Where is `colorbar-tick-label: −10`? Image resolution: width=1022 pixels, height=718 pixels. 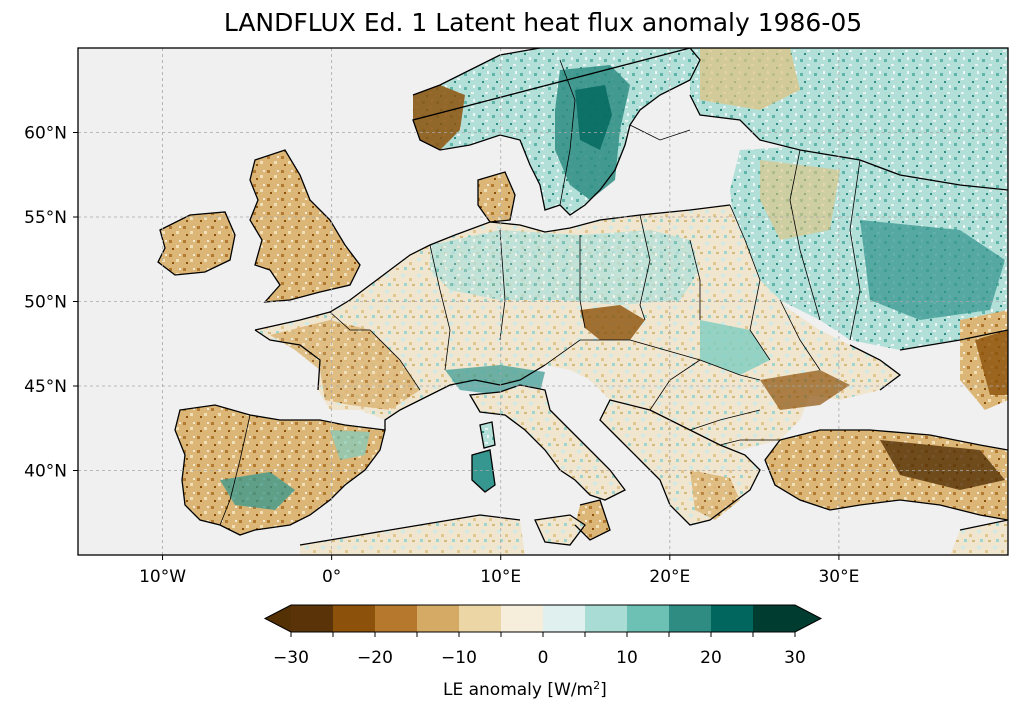 colorbar-tick-label: −10 is located at coordinates (459, 658).